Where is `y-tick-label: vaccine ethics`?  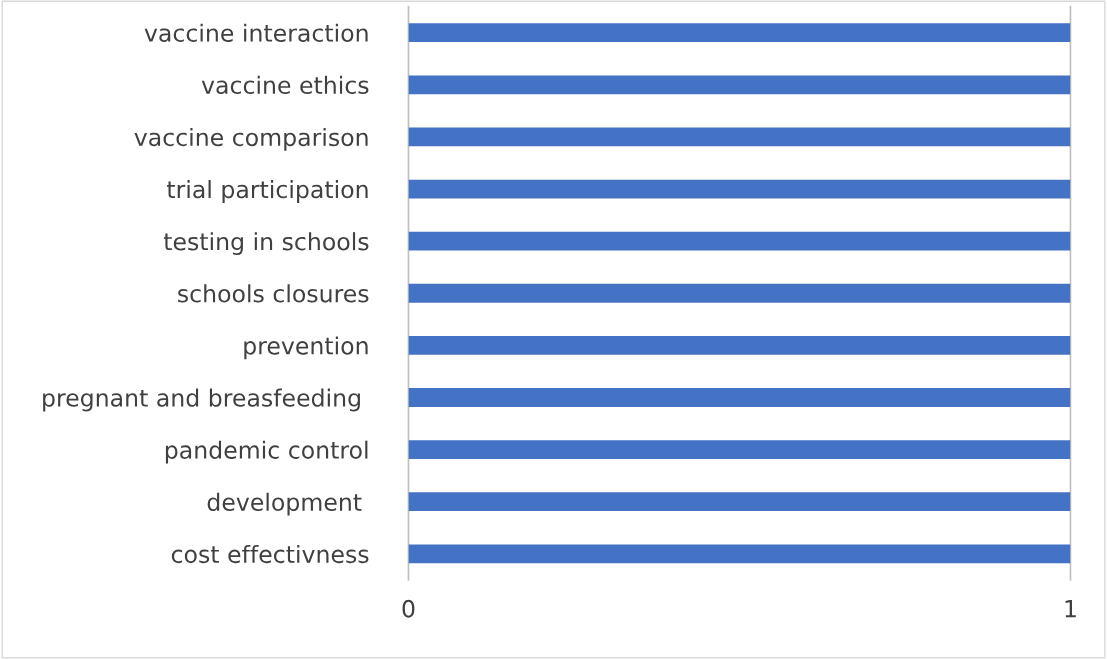 y-tick-label: vaccine ethics is located at coordinates (285, 85).